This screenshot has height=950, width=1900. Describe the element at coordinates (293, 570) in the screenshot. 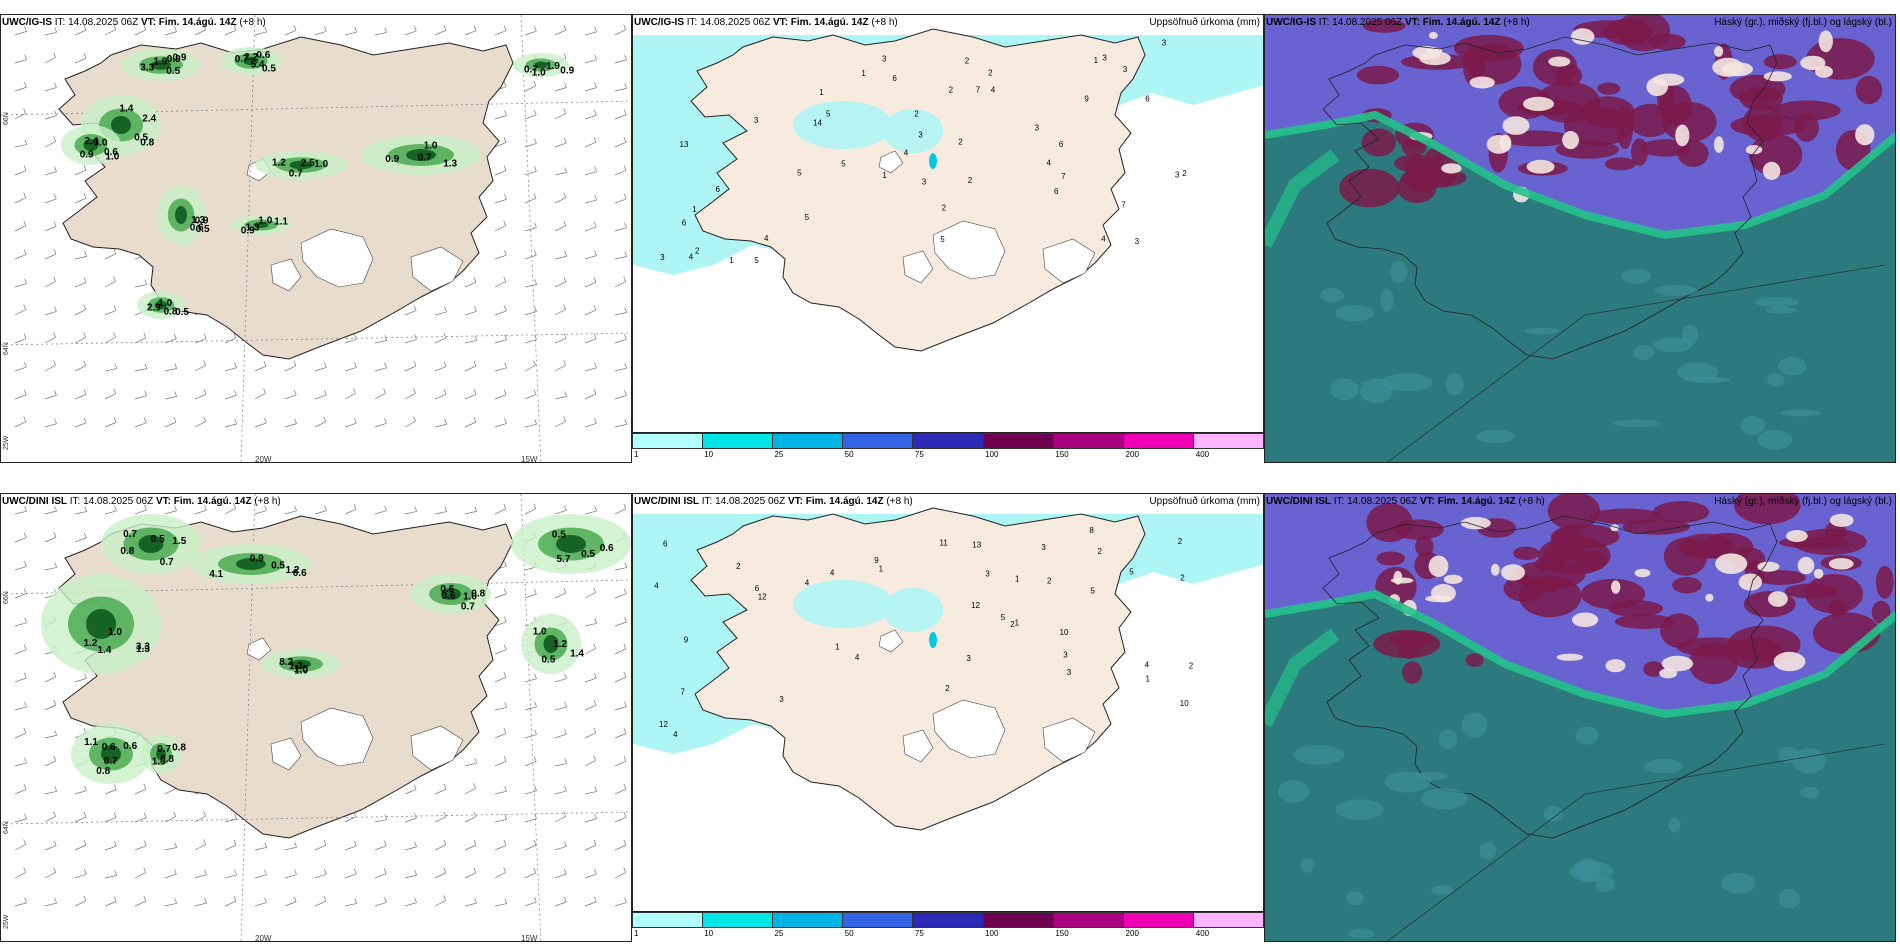

I see `precip-value-label: 1.2` at that location.